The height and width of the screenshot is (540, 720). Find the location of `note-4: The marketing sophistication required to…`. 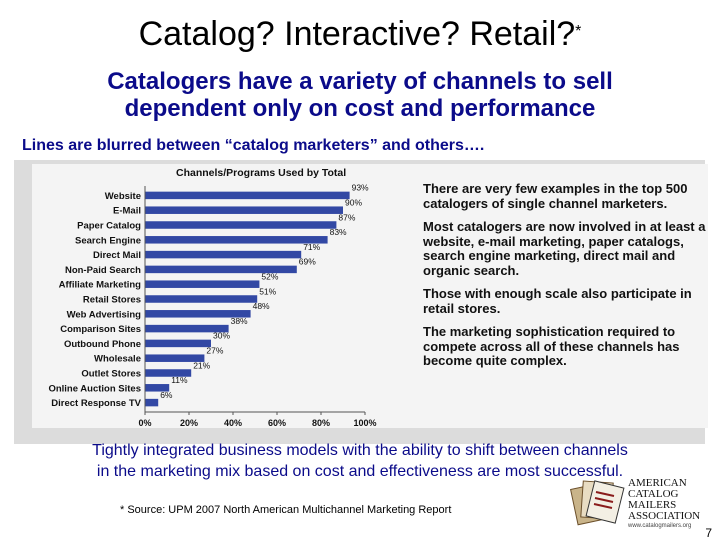

note-4: The marketing sophistication required to… is located at coordinates (551, 346).